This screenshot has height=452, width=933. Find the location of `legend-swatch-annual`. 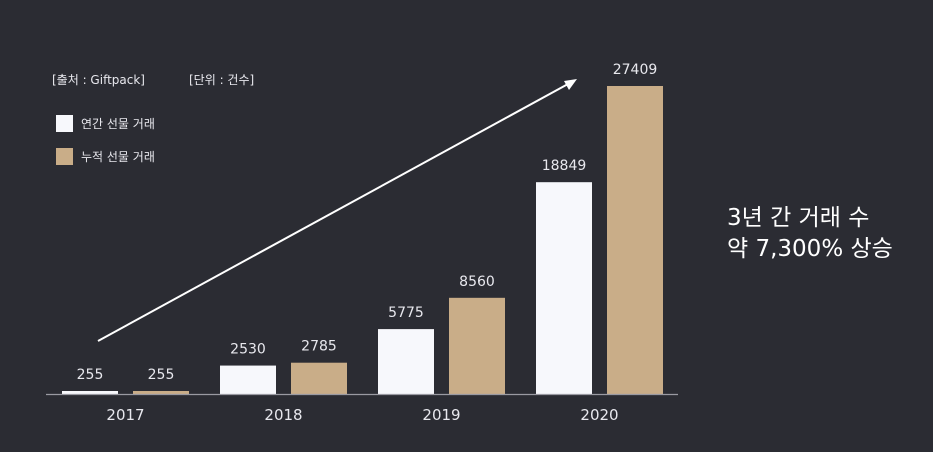

legend-swatch-annual is located at coordinates (64, 123).